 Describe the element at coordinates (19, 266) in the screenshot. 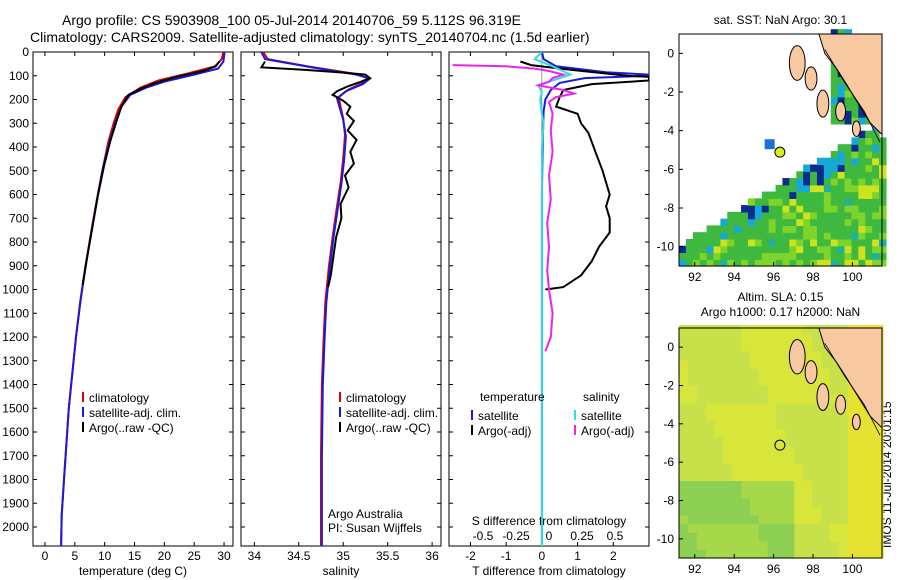

I see `depth-tick-label: 900` at that location.